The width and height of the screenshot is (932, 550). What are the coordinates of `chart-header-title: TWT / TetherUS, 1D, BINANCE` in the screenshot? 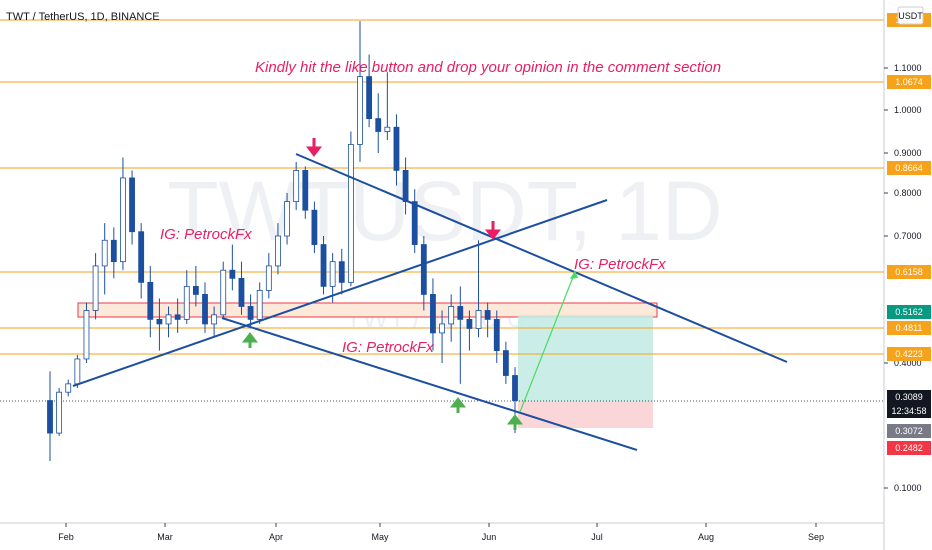 It's located at (83, 17).